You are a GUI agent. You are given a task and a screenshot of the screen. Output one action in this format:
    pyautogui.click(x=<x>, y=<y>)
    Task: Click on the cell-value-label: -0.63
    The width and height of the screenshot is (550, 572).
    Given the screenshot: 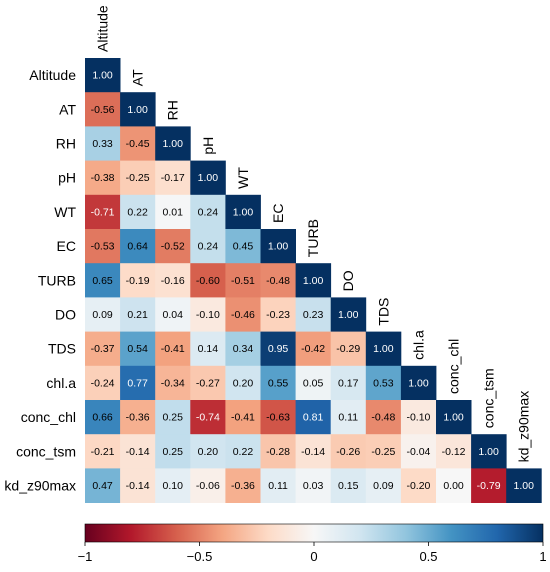 What is the action you would take?
    pyautogui.click(x=278, y=418)
    